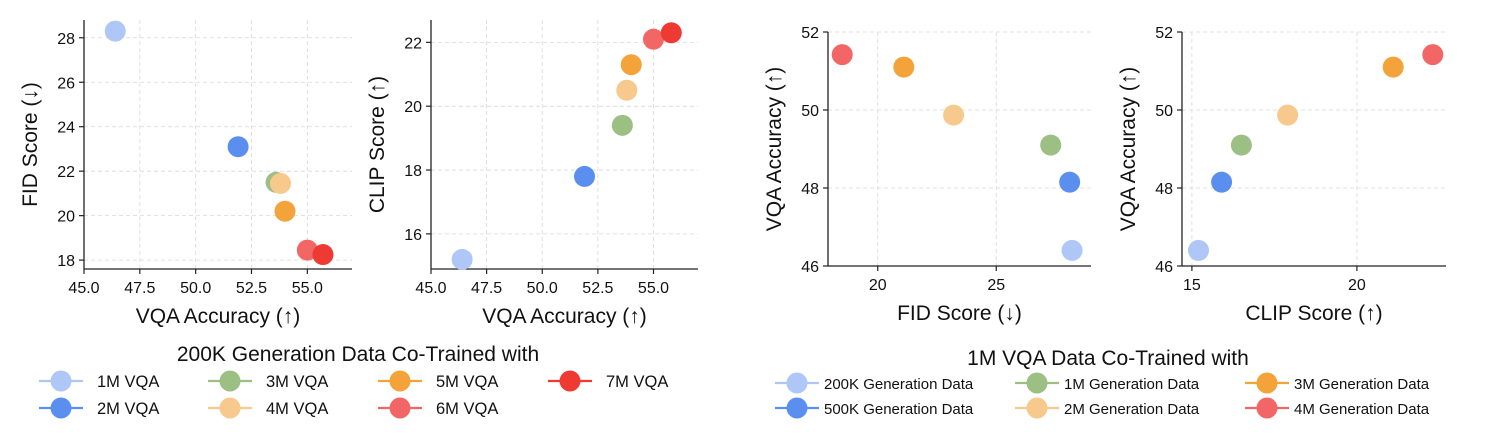 The image size is (1486, 439). I want to click on legend-item: 4M VQA, so click(268, 408).